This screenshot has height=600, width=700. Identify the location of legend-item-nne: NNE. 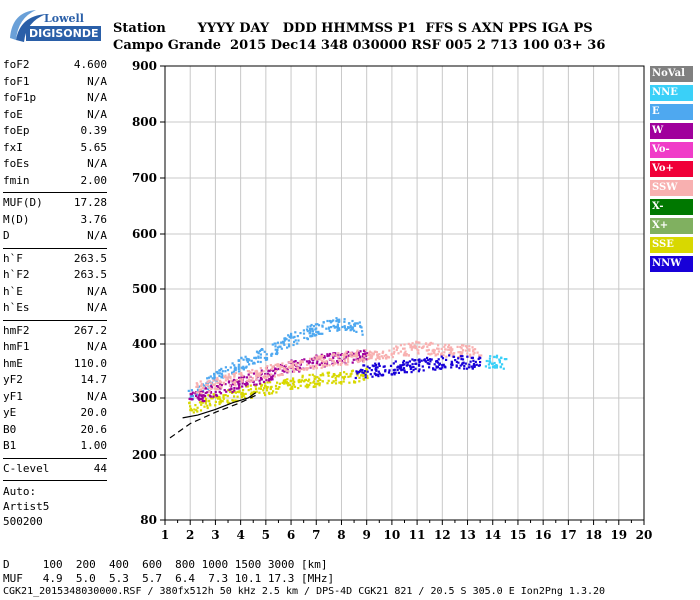
(671, 93).